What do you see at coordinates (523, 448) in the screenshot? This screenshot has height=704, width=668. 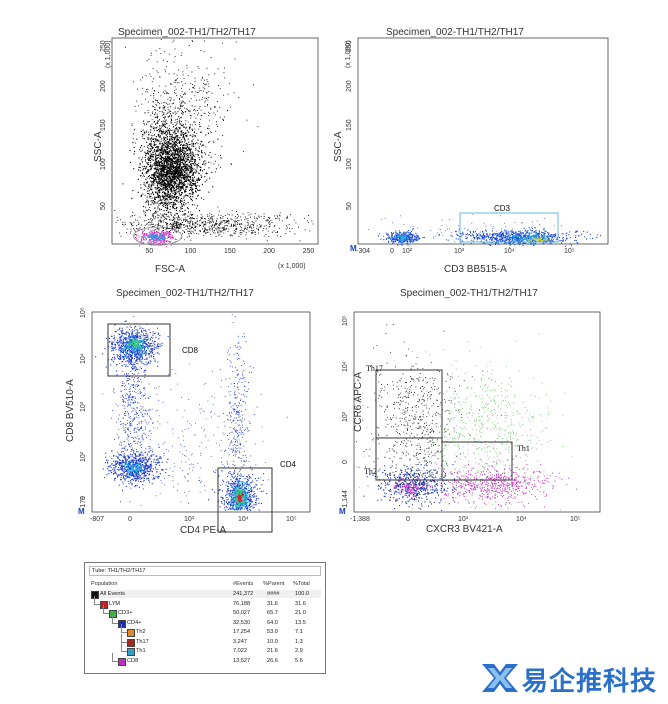 I see `gate-label-th1: Th1` at bounding box center [523, 448].